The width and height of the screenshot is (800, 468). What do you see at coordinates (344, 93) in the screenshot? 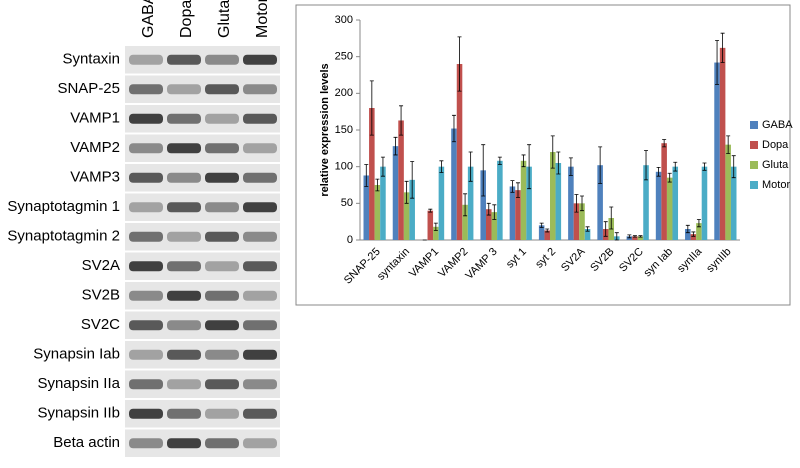
I see `y-tick-label: 200` at bounding box center [344, 93].